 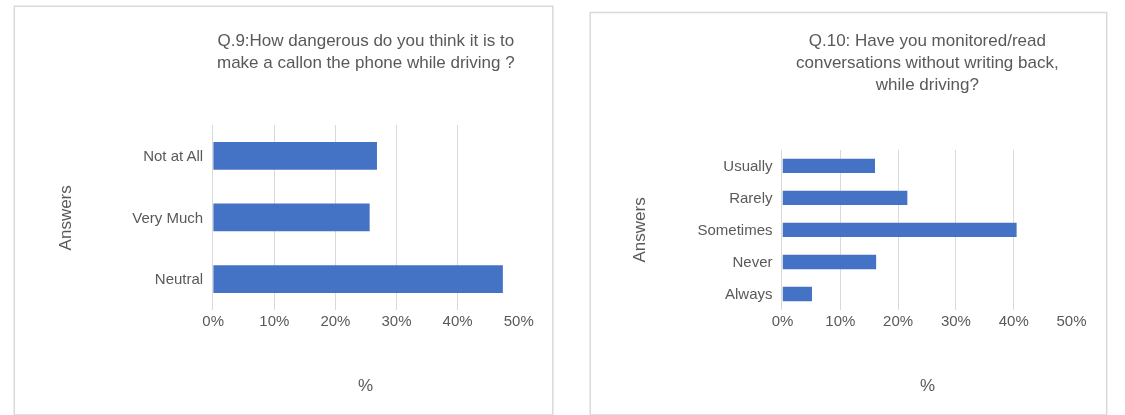 What do you see at coordinates (752, 262) in the screenshot?
I see `y-tick-label: Never` at bounding box center [752, 262].